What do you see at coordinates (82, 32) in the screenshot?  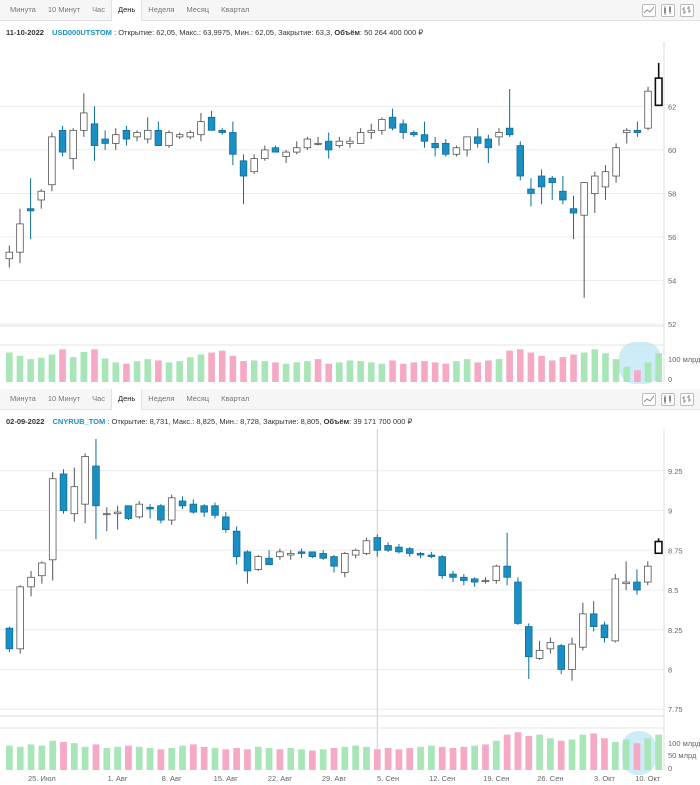 I see `chart1-ticker: USD000UTSTOM` at bounding box center [82, 32].